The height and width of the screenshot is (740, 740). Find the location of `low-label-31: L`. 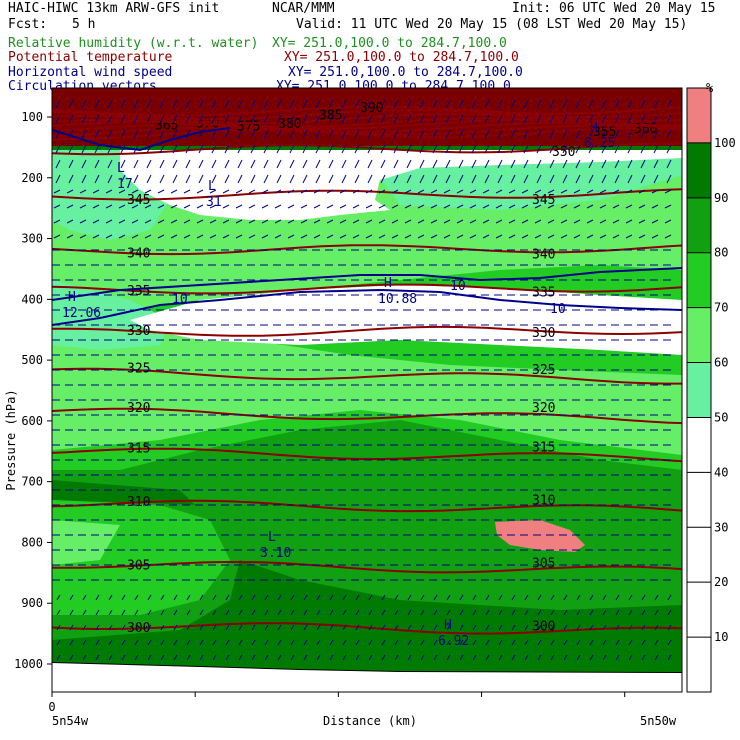

low-label-31: L is located at coordinates (212, 186).